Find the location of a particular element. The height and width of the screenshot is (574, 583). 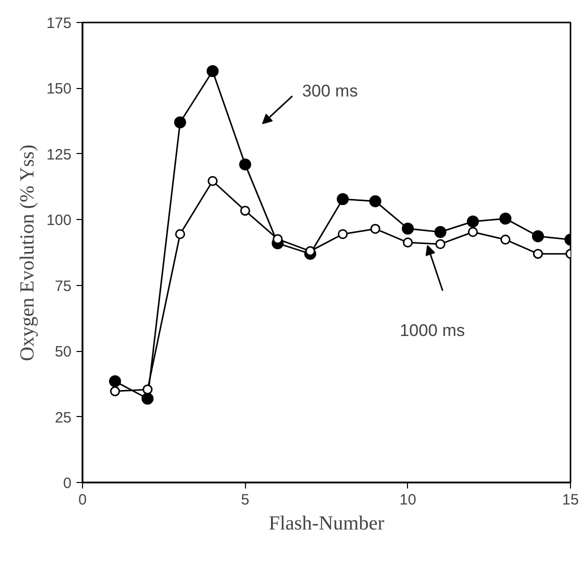

y-axis-title: Oxygen Evolution (% Yss) is located at coordinates (27, 253).